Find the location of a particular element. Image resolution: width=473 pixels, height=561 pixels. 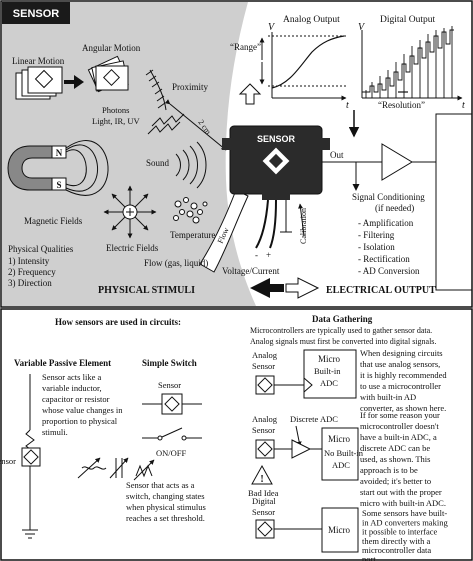

warning-icon is located at coordinates (262, 474).